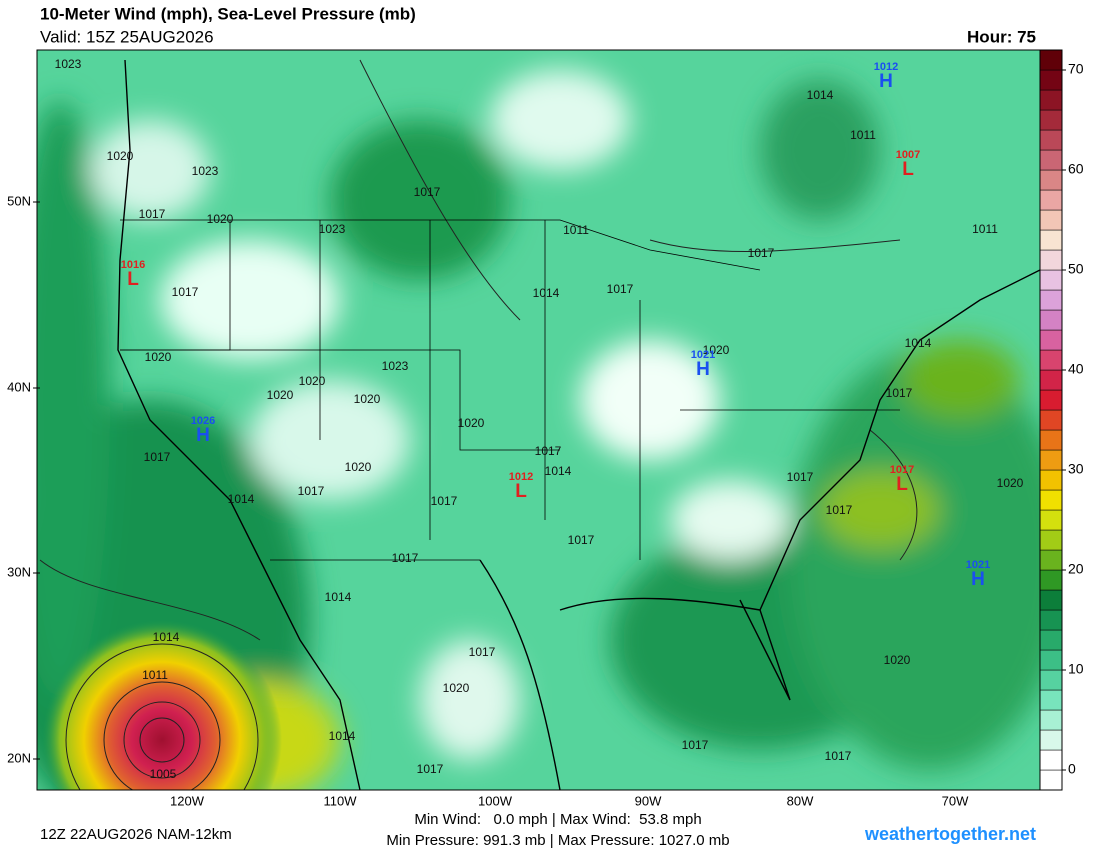 The height and width of the screenshot is (850, 1100). What do you see at coordinates (800, 800) in the screenshot?
I see `longitude-label: 80W` at bounding box center [800, 800].